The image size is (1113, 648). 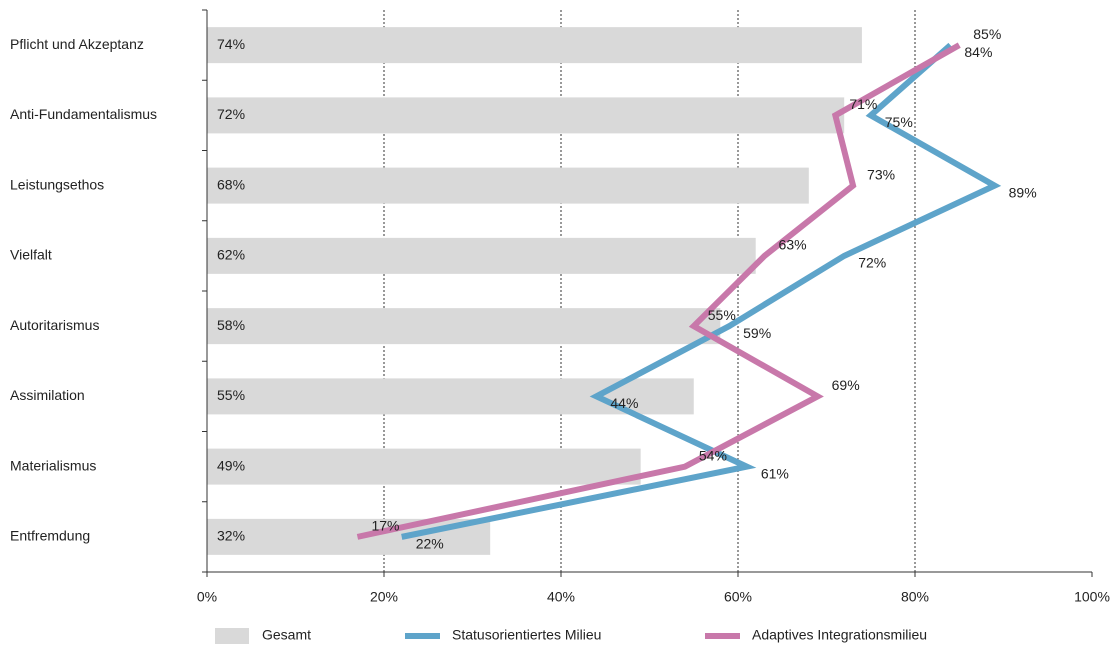 I want to click on bar-label: 55%, so click(x=231, y=395).